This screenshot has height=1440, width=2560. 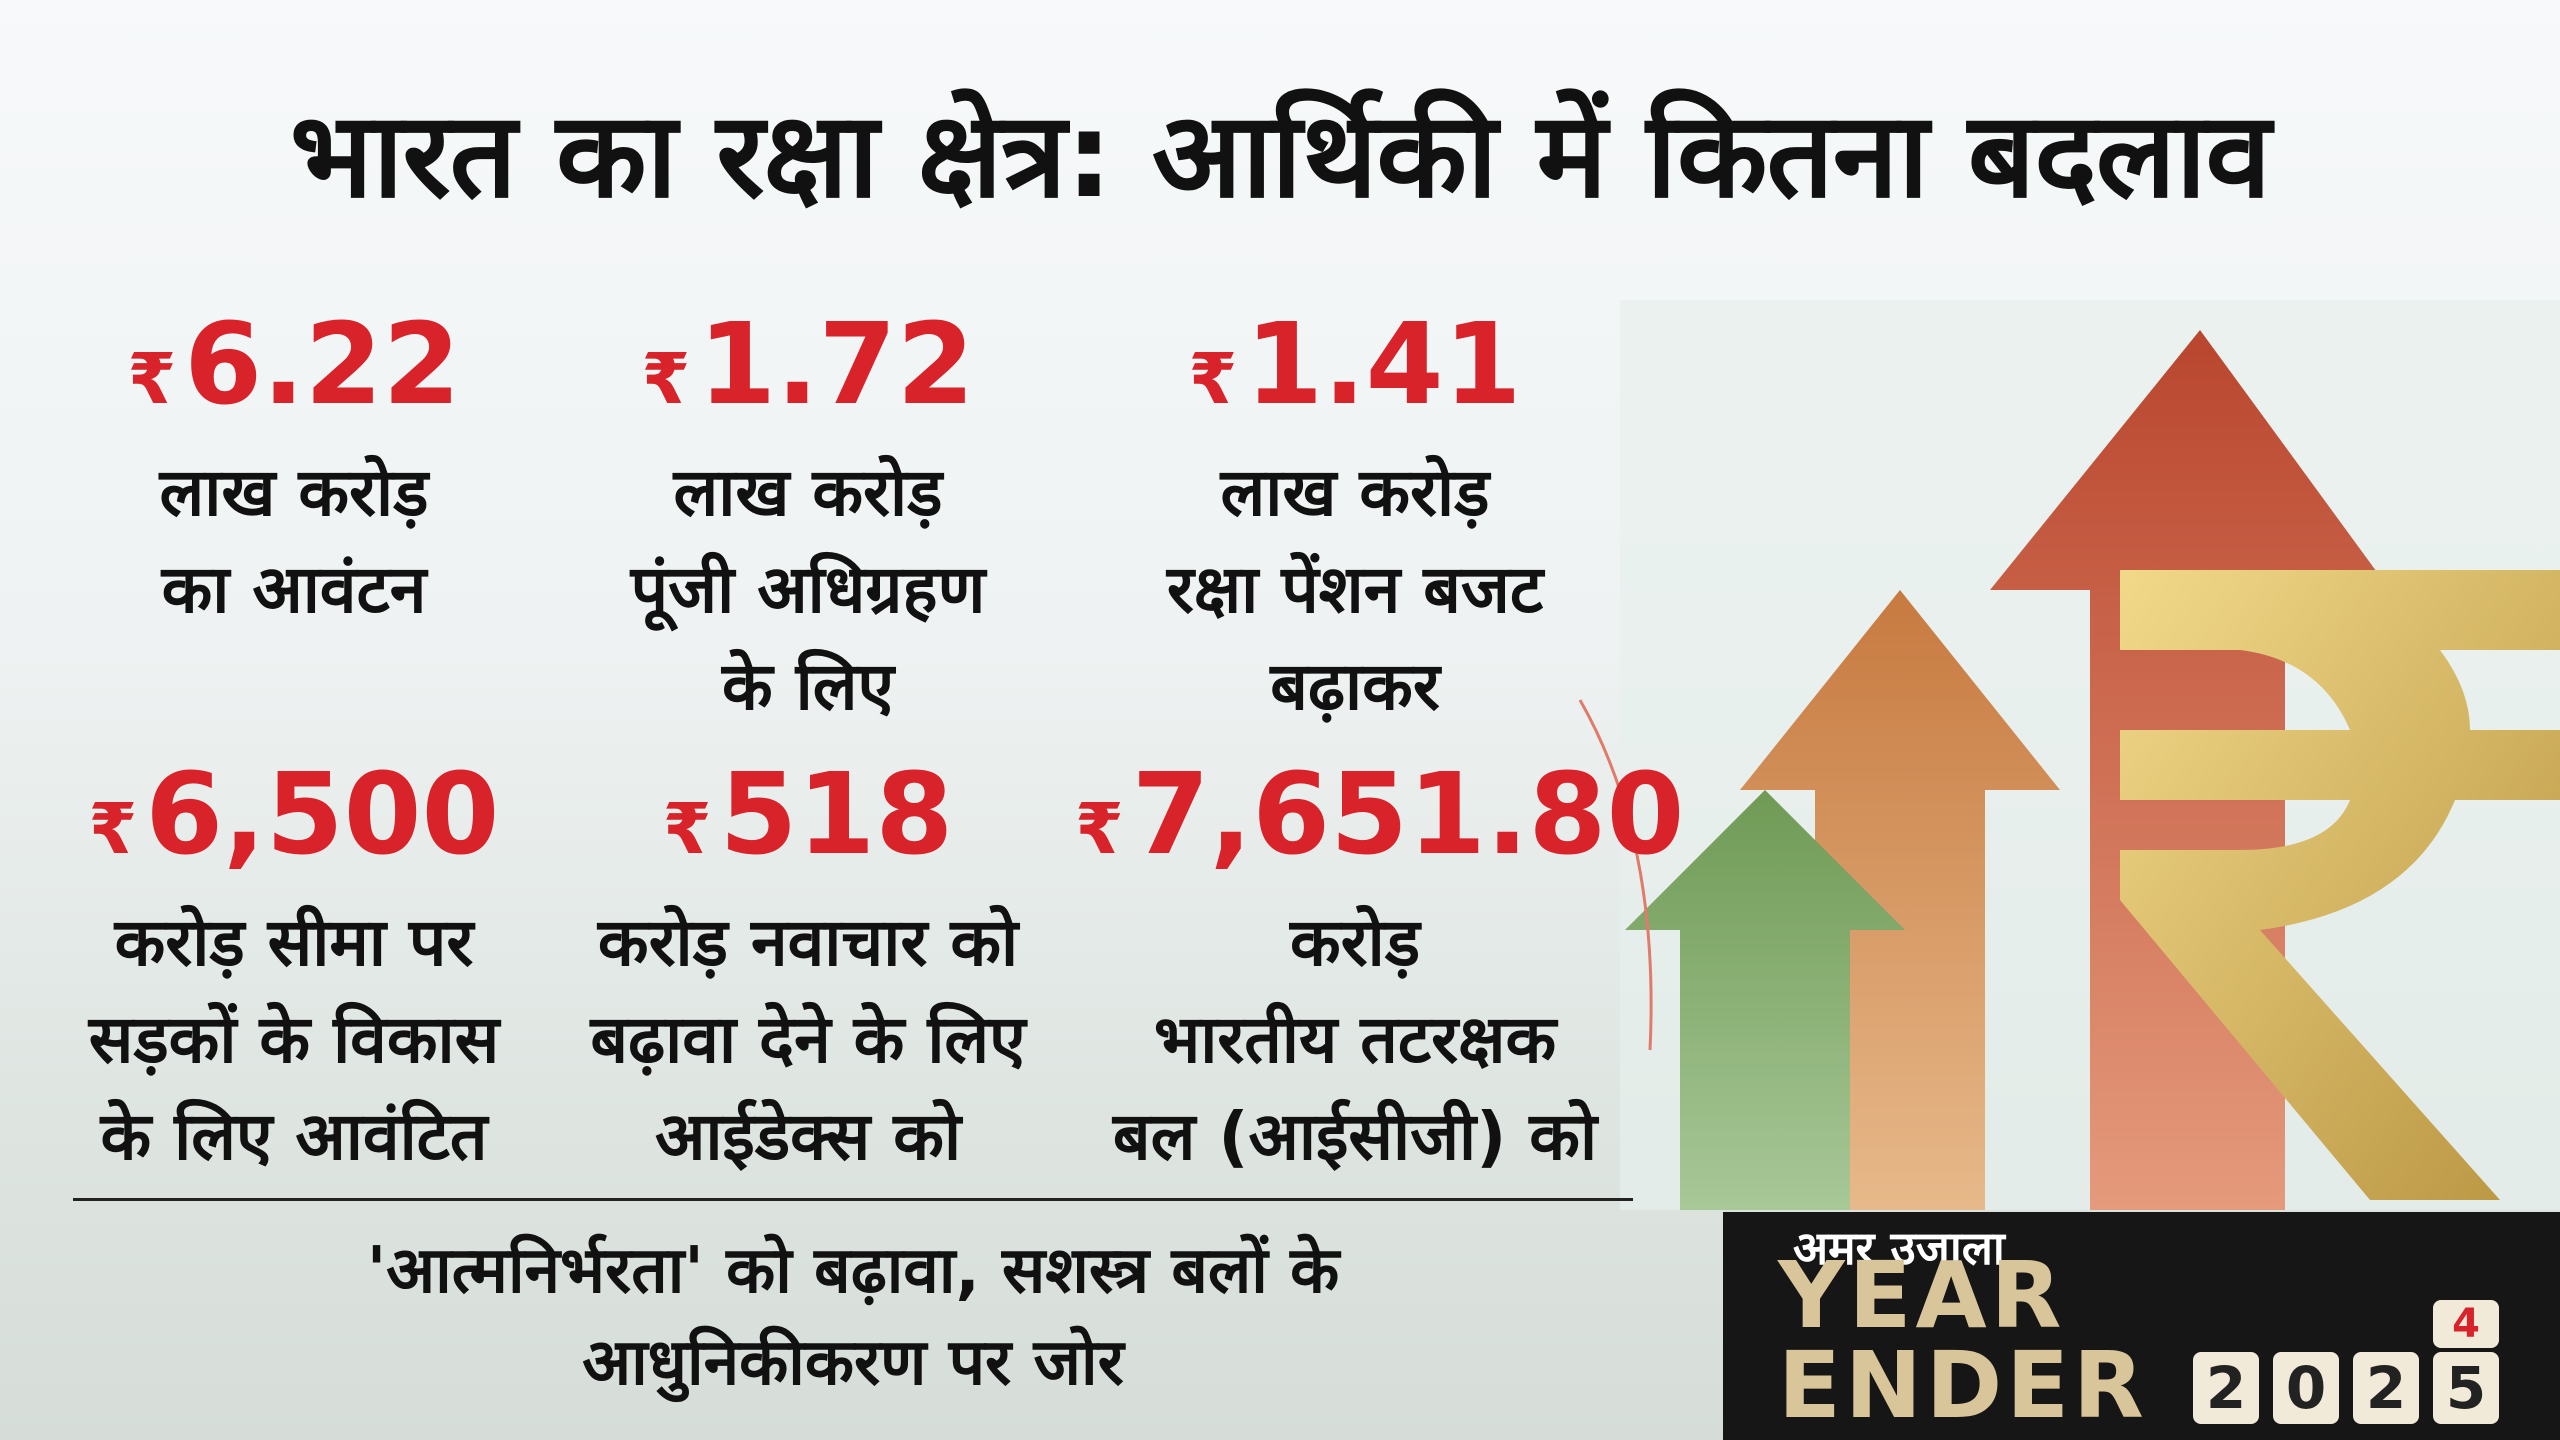 What do you see at coordinates (1355, 1136) in the screenshot?
I see `stat-text: बल (आईसीजी) को` at bounding box center [1355, 1136].